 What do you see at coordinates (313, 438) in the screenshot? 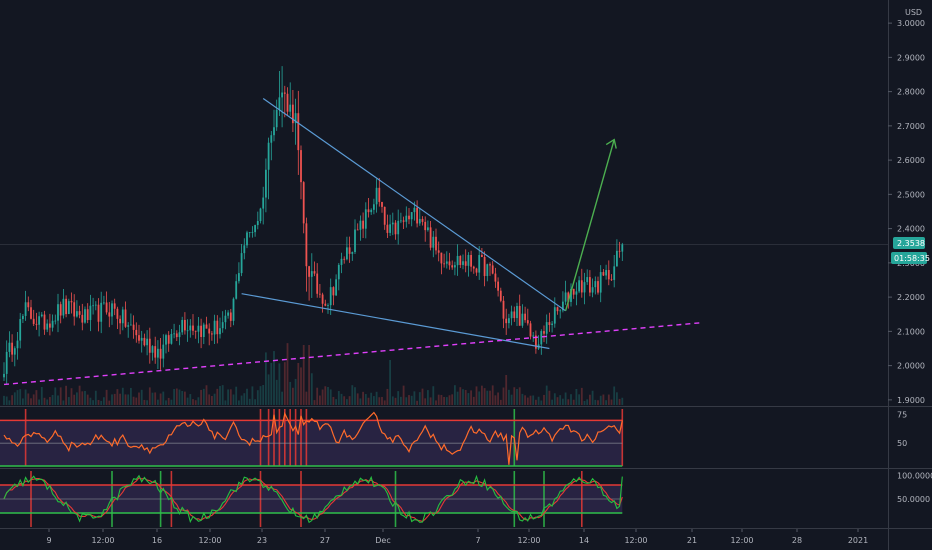
I see `oscillator-line` at bounding box center [313, 438].